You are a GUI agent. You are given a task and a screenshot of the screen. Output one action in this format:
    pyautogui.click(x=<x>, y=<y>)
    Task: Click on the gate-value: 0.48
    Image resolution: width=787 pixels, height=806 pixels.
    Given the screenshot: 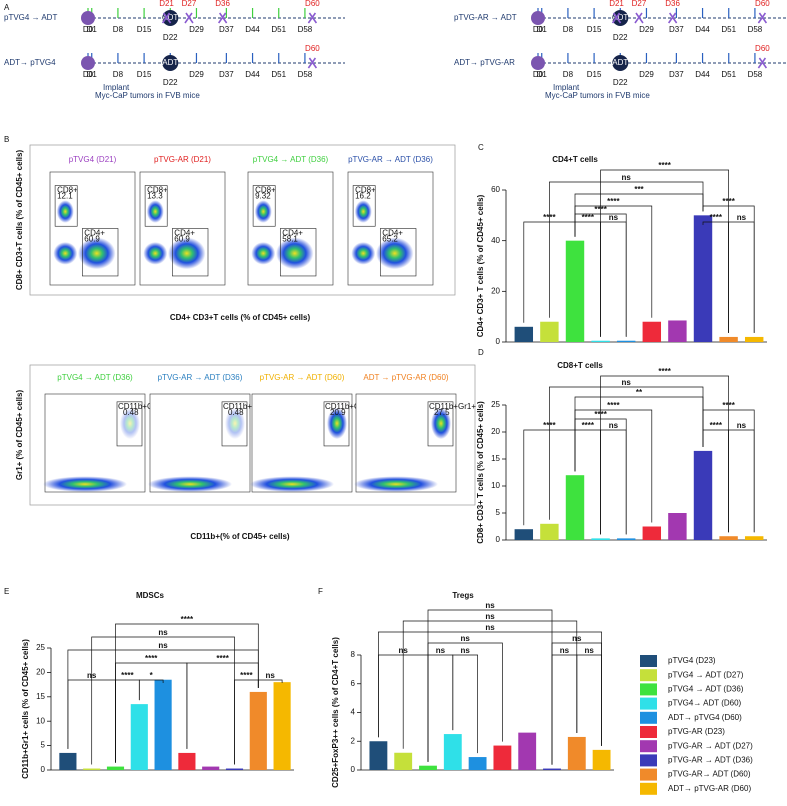 What is the action you would take?
    pyautogui.click(x=131, y=412)
    